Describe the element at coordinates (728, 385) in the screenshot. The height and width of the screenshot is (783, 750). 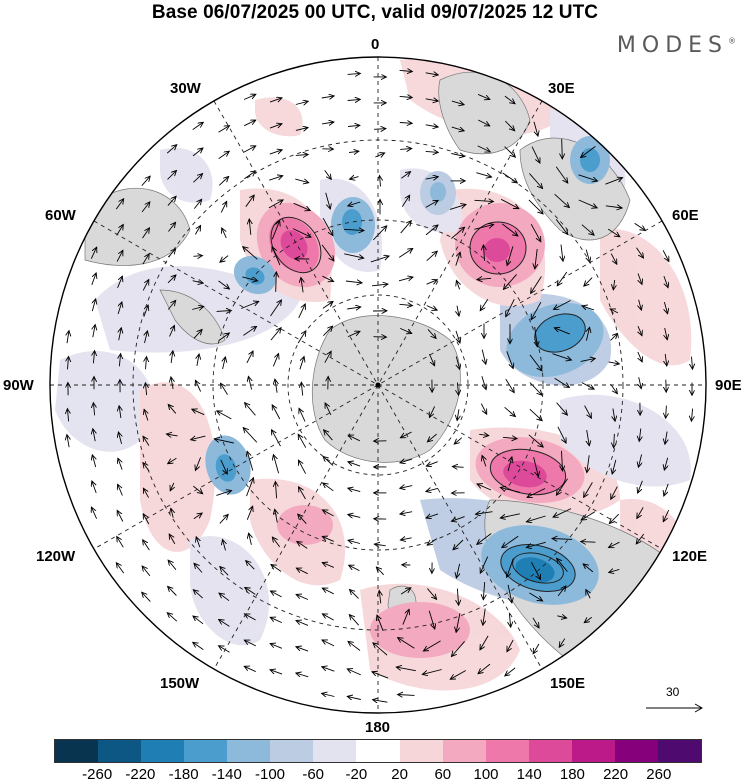
I see `lon-label-90e: 90E` at that location.